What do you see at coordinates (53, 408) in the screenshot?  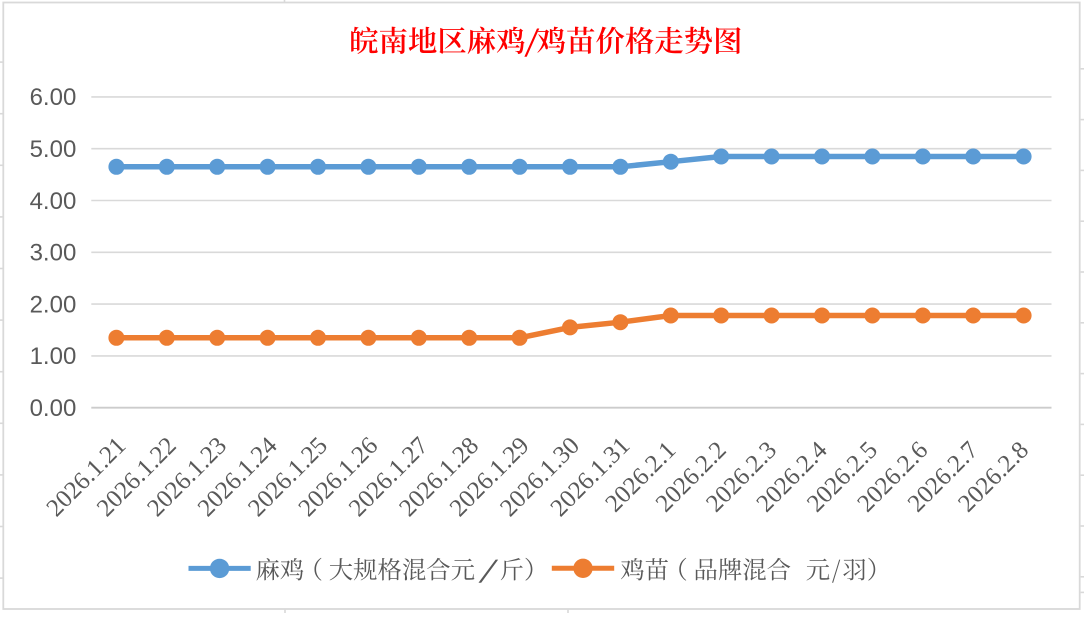 I see `svg-text: 0.00` at bounding box center [53, 408].